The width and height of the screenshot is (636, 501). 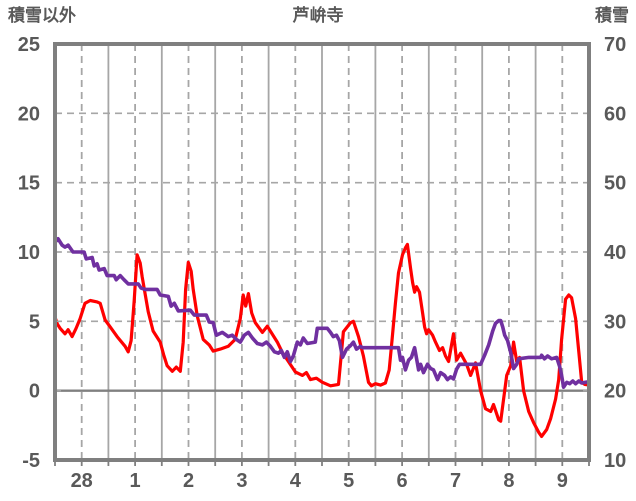 I want to click on y-axis-tick-label-left: 15, so click(x=29, y=184).